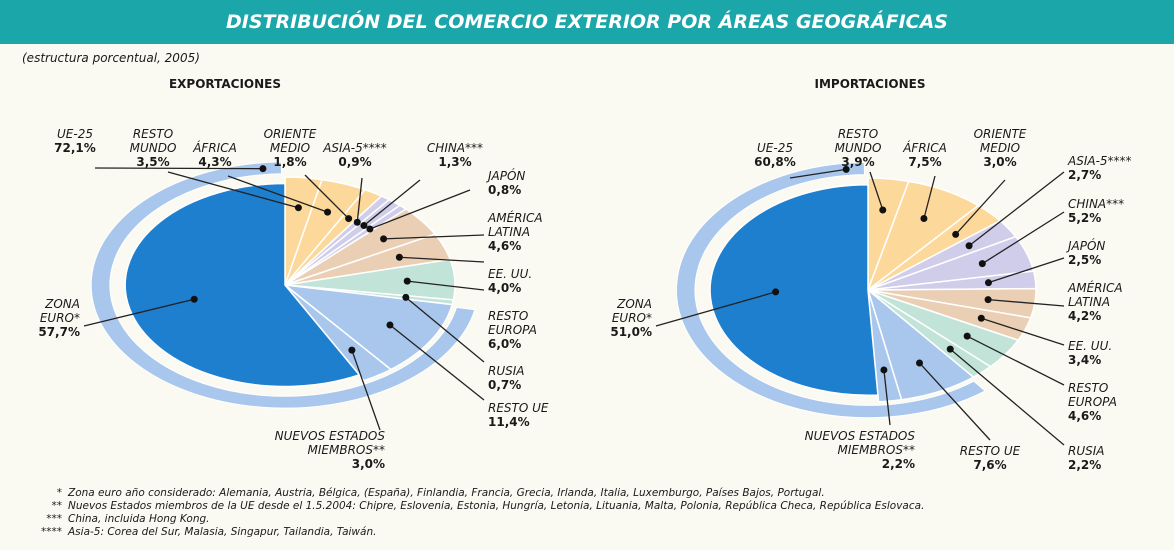 This screenshot has width=1174, height=550. What do you see at coordinates (1095, 287) in the screenshot?
I see `label-line: AMÉRICA` at bounding box center [1095, 287].